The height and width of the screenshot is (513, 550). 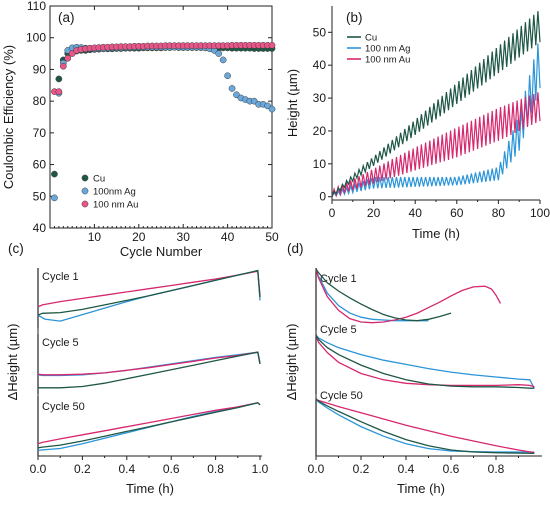 What do you see at coordinates (332, 213) in the screenshot?
I see `x-tick-label: 0` at bounding box center [332, 213].